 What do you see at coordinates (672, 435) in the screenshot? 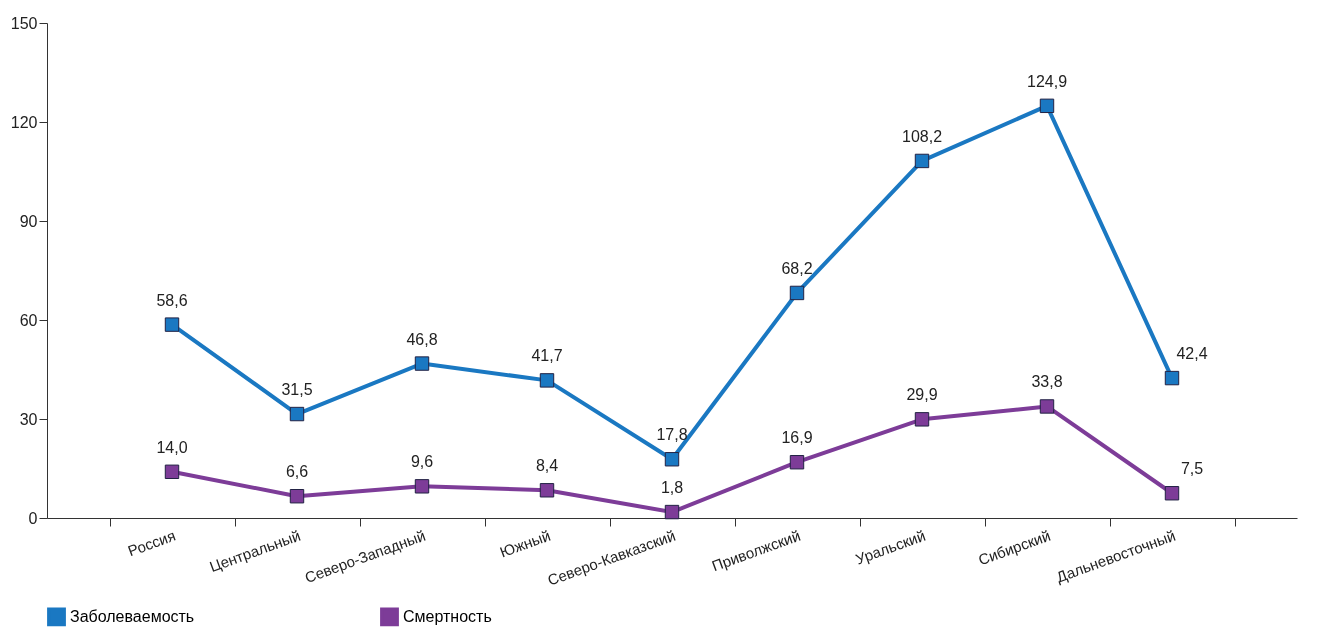
I see `data-label: 17,8` at bounding box center [672, 435].